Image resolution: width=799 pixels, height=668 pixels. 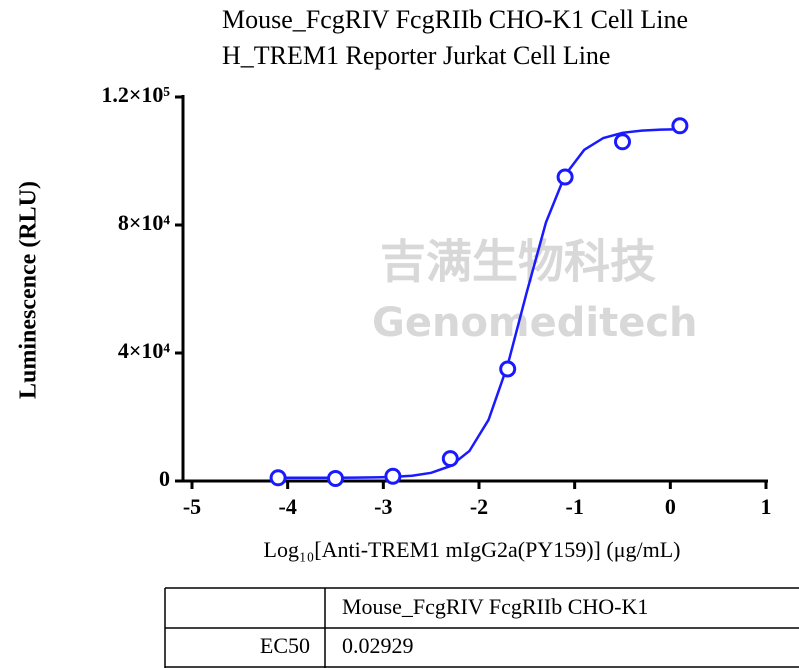 What do you see at coordinates (378, 645) in the screenshot?
I see `table-cell: 0.02929` at bounding box center [378, 645].